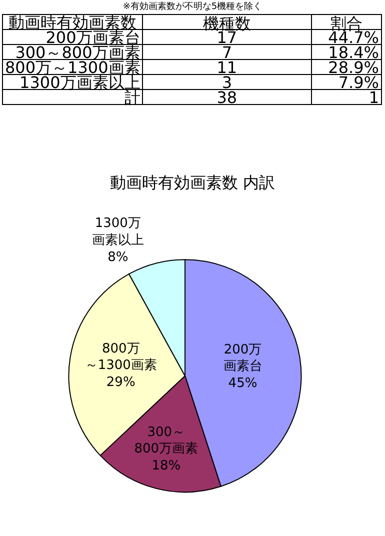 The height and width of the screenshot is (536, 385). What do you see at coordinates (118, 257) in the screenshot?
I see `data-label: 8%` at bounding box center [118, 257].